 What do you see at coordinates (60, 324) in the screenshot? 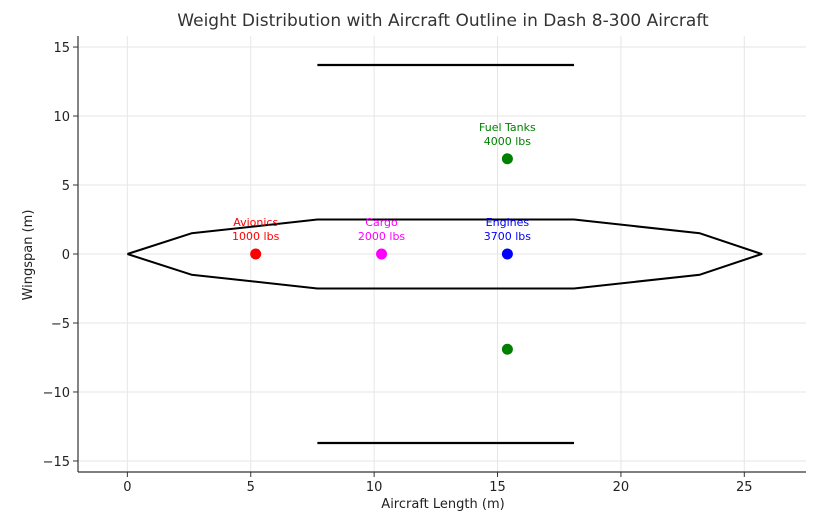
I see `y-tick-label: −5` at bounding box center [60, 324].